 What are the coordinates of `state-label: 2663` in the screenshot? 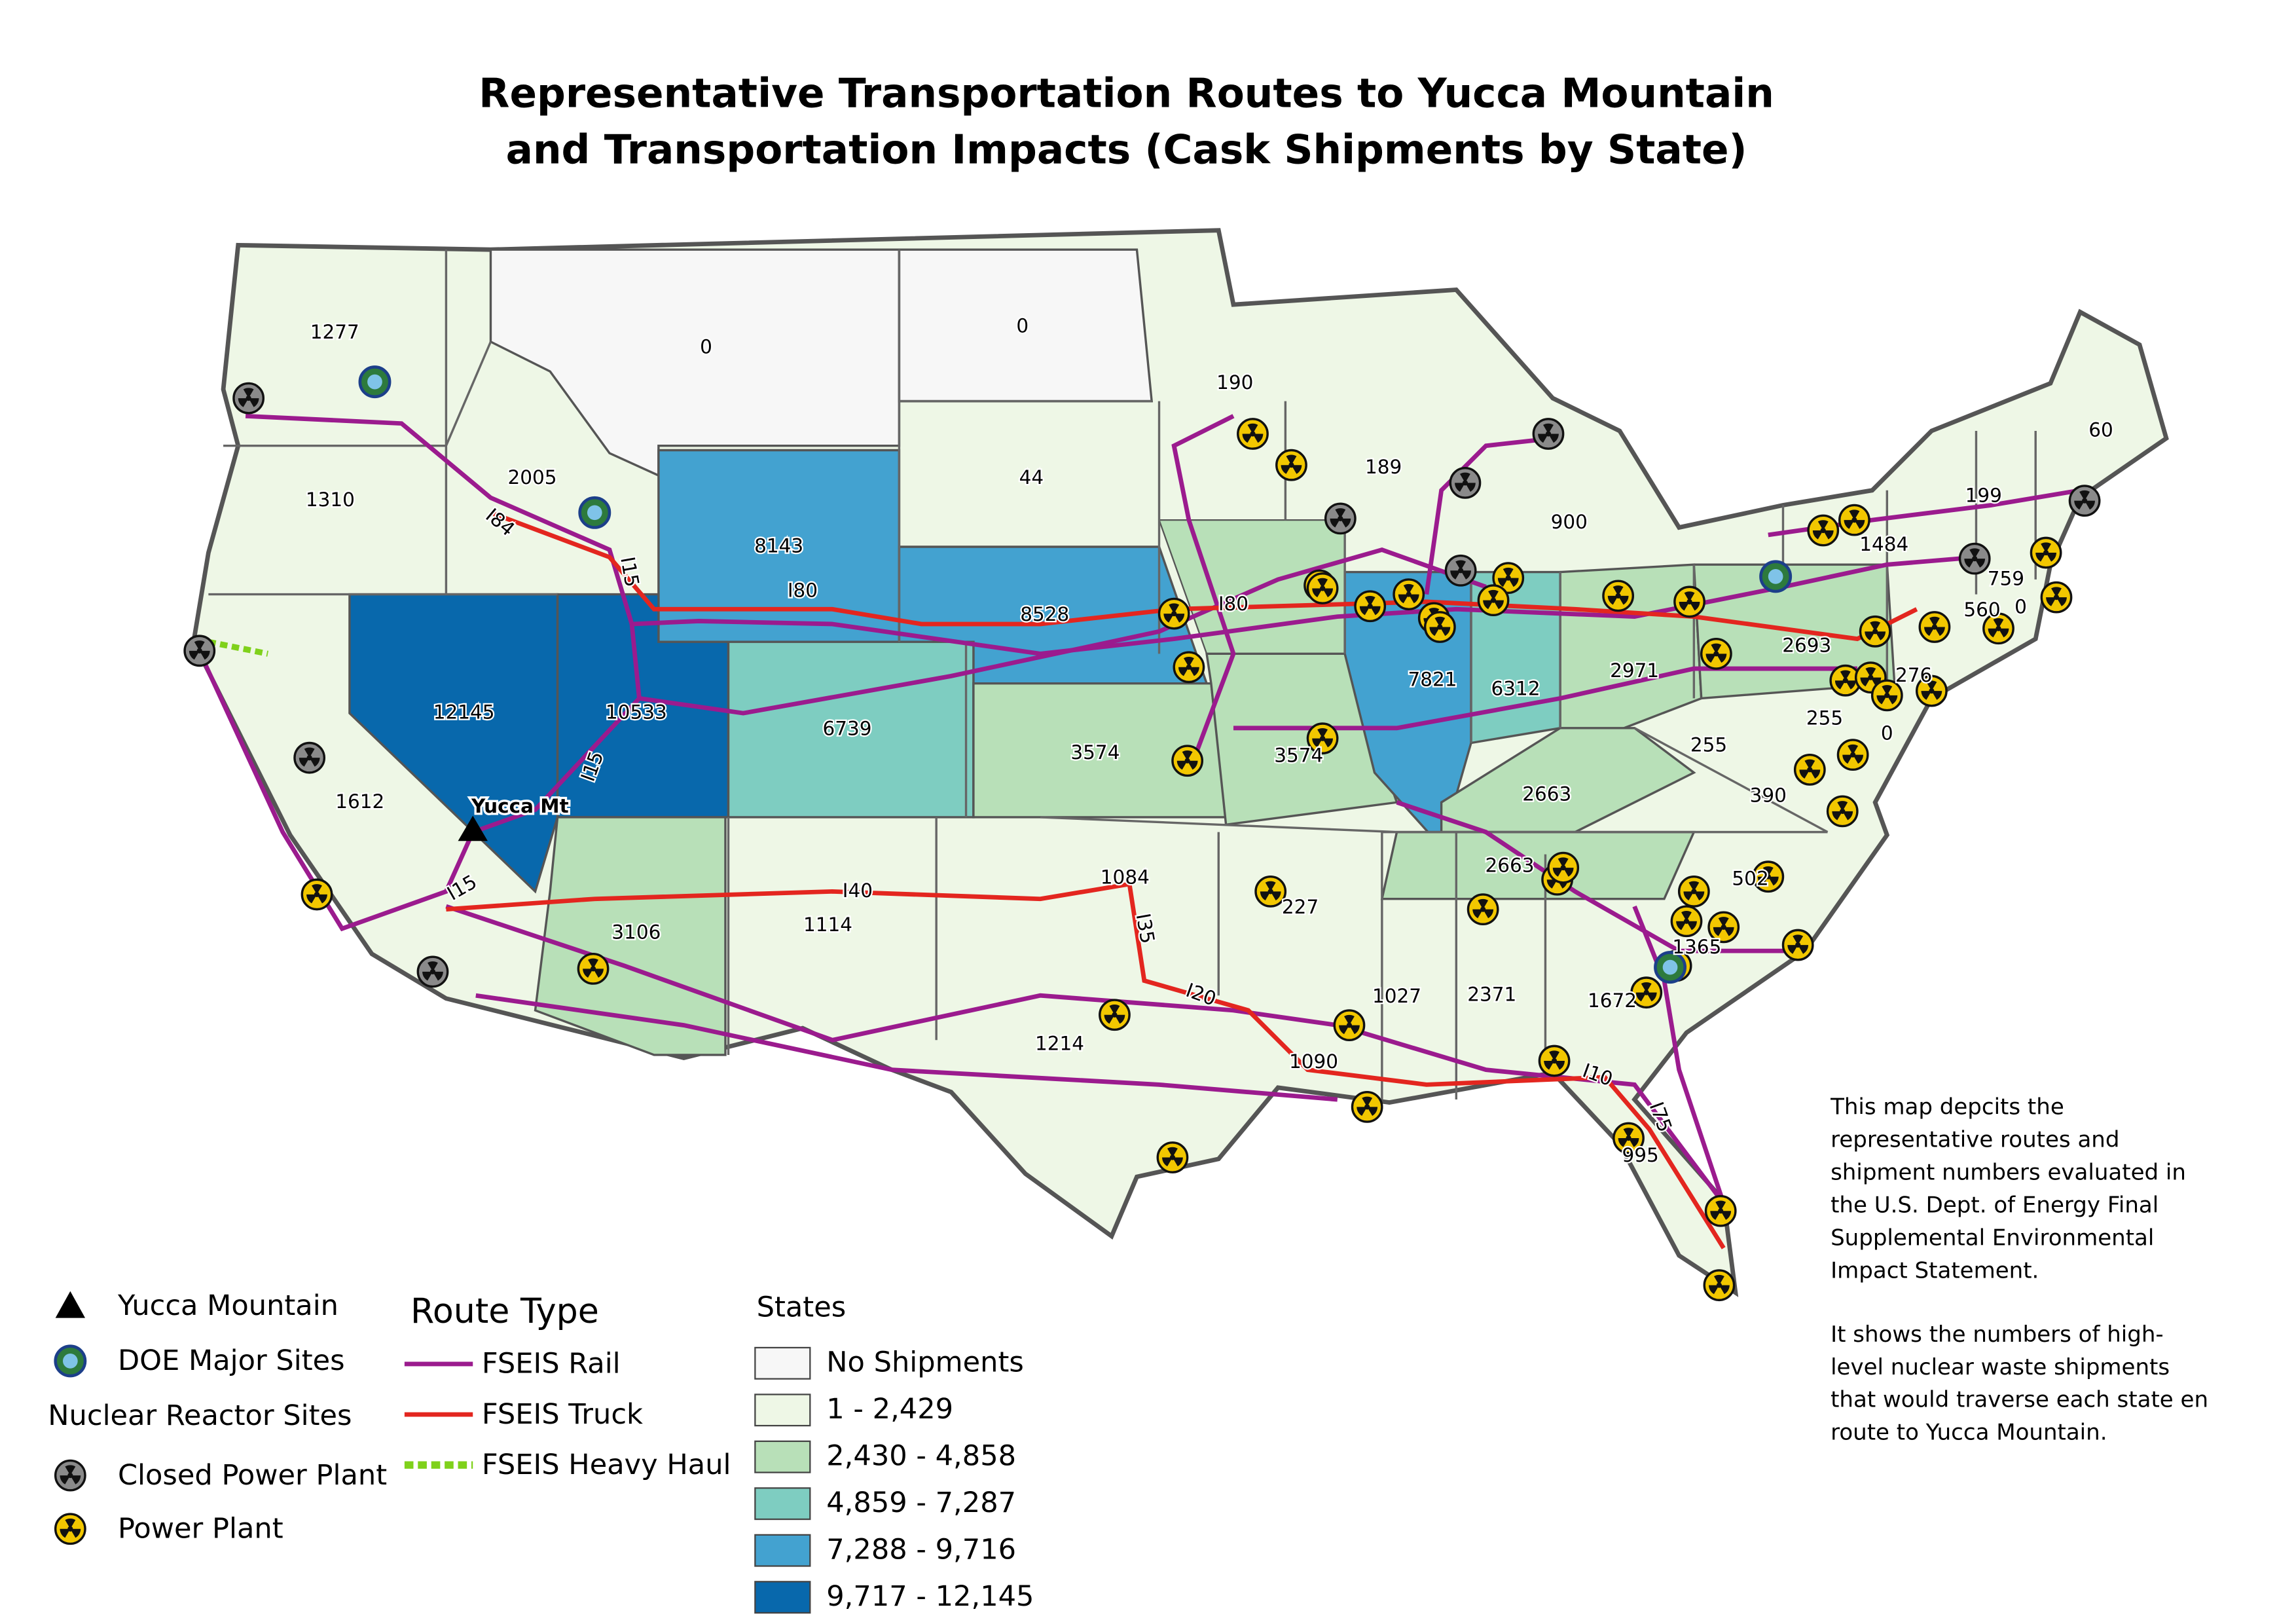 It's located at (1546, 794).